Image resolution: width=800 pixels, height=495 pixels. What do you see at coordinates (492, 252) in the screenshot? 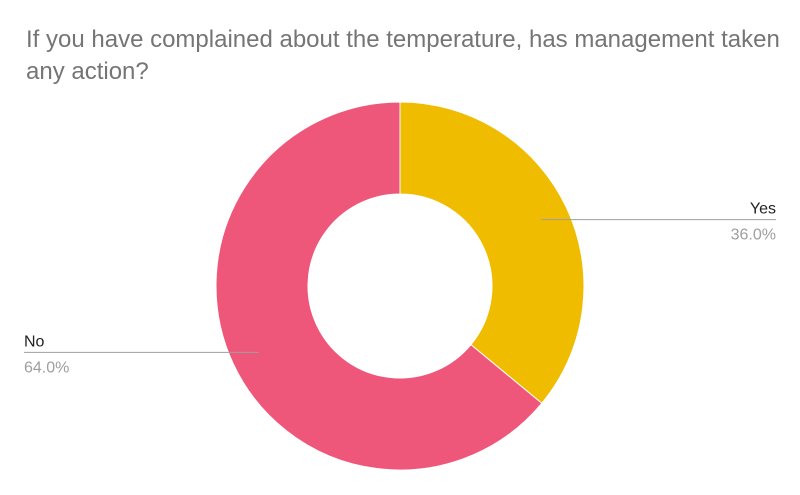
I see `slice-yes` at bounding box center [492, 252].